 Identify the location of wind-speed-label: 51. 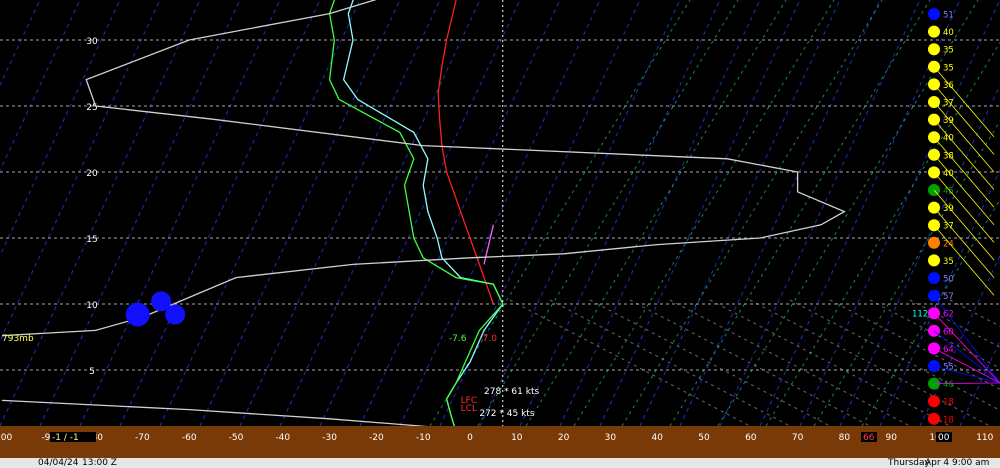
(948, 16).